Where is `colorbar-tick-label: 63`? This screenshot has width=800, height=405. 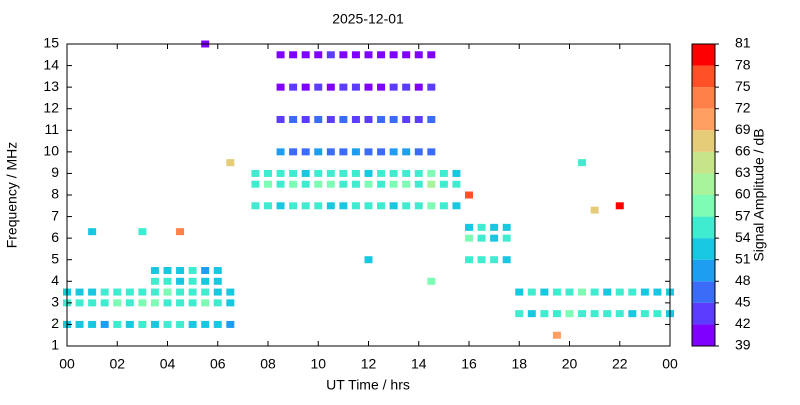 colorbar-tick-label: 63 is located at coordinates (743, 172).